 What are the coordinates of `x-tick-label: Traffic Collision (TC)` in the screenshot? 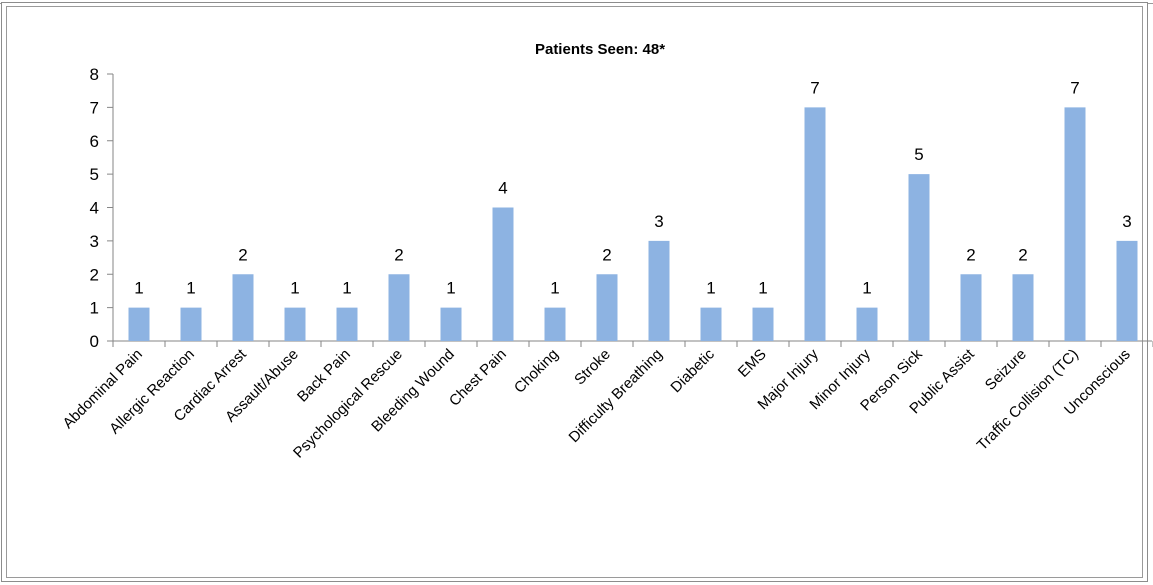 It's located at (1028, 400).